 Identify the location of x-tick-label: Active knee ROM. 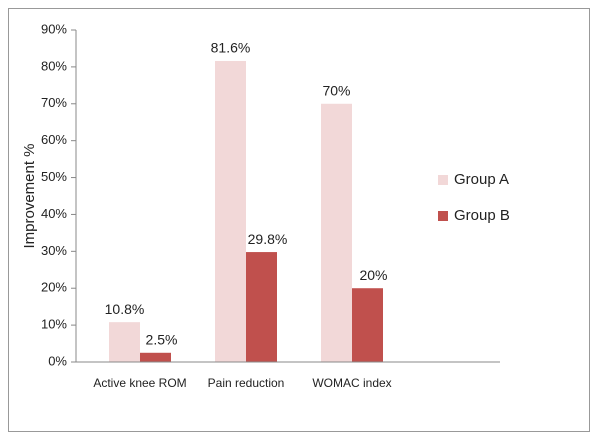
(139, 383).